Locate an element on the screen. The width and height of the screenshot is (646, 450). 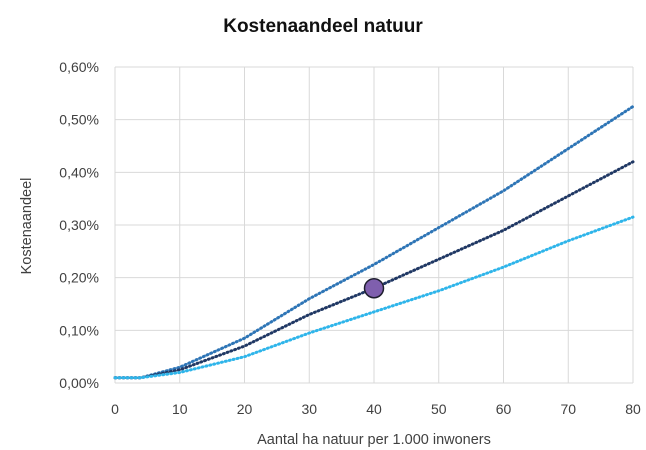
y-tick-label-2: 0,20% is located at coordinates (79, 278).